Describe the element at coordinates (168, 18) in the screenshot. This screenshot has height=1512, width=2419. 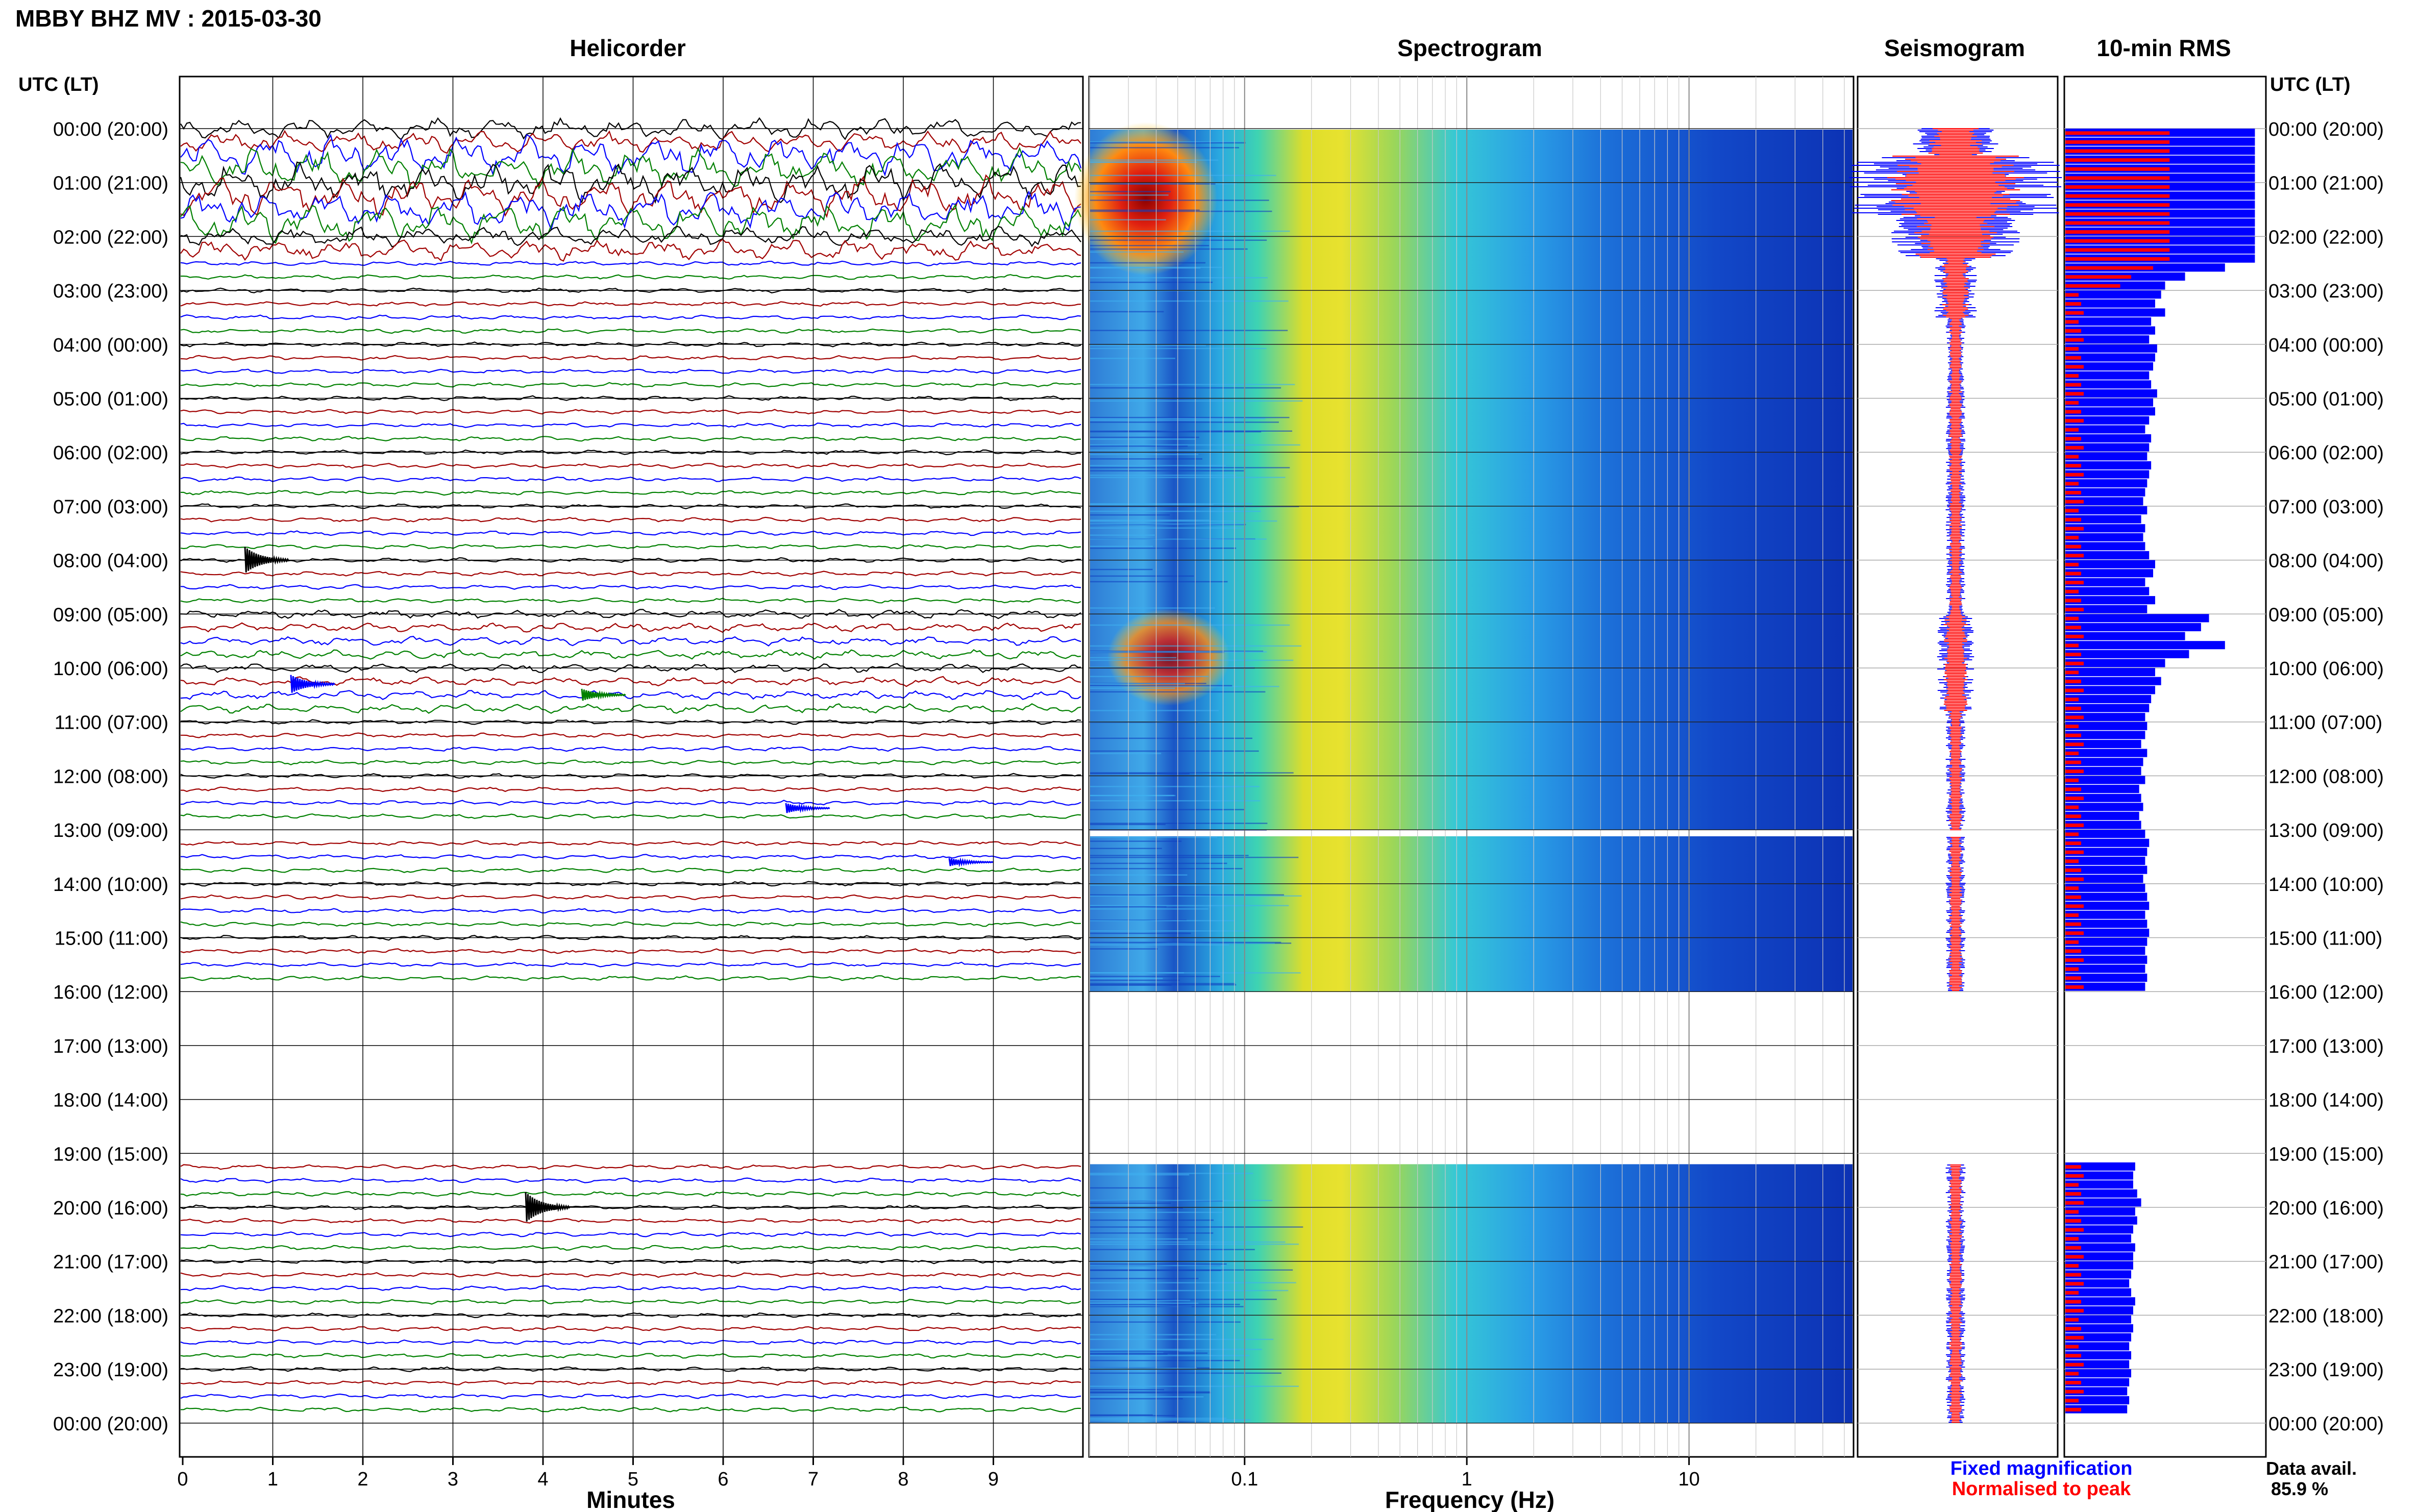
I see `figure-title: MBBY BHZ MV : 2015-03-30` at that location.